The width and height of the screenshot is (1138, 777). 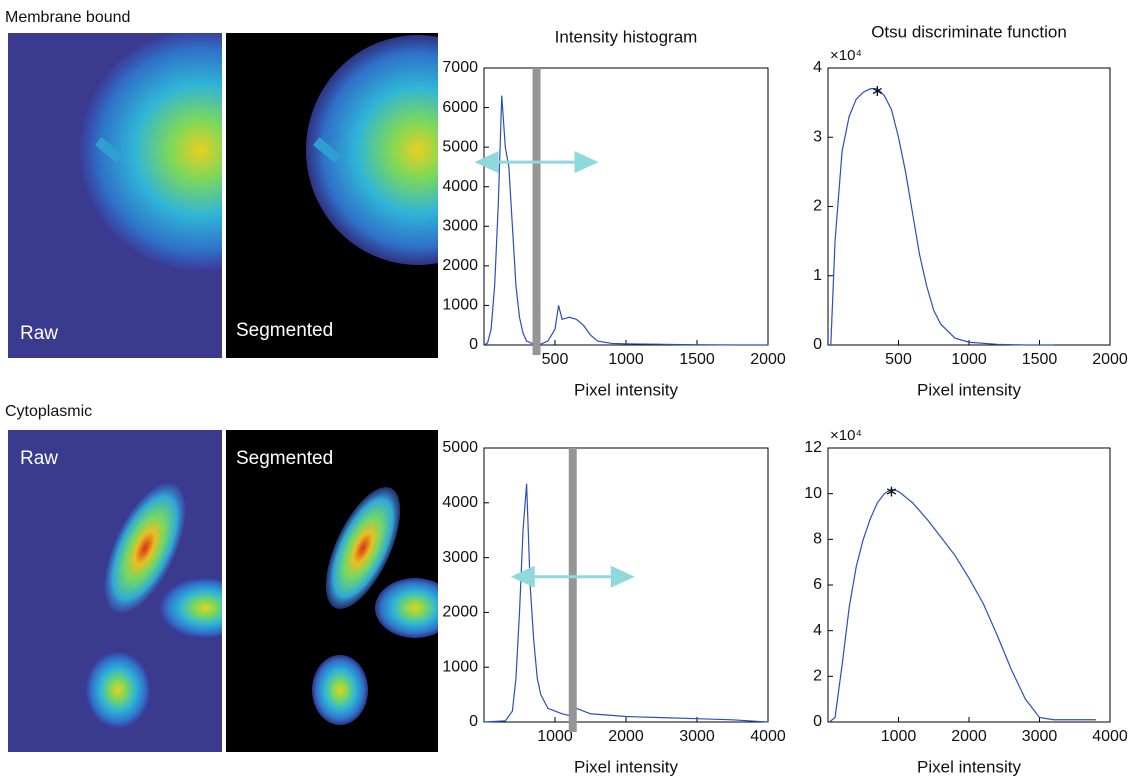 I want to click on chart-title: Intensity histogram, so click(x=626, y=36).